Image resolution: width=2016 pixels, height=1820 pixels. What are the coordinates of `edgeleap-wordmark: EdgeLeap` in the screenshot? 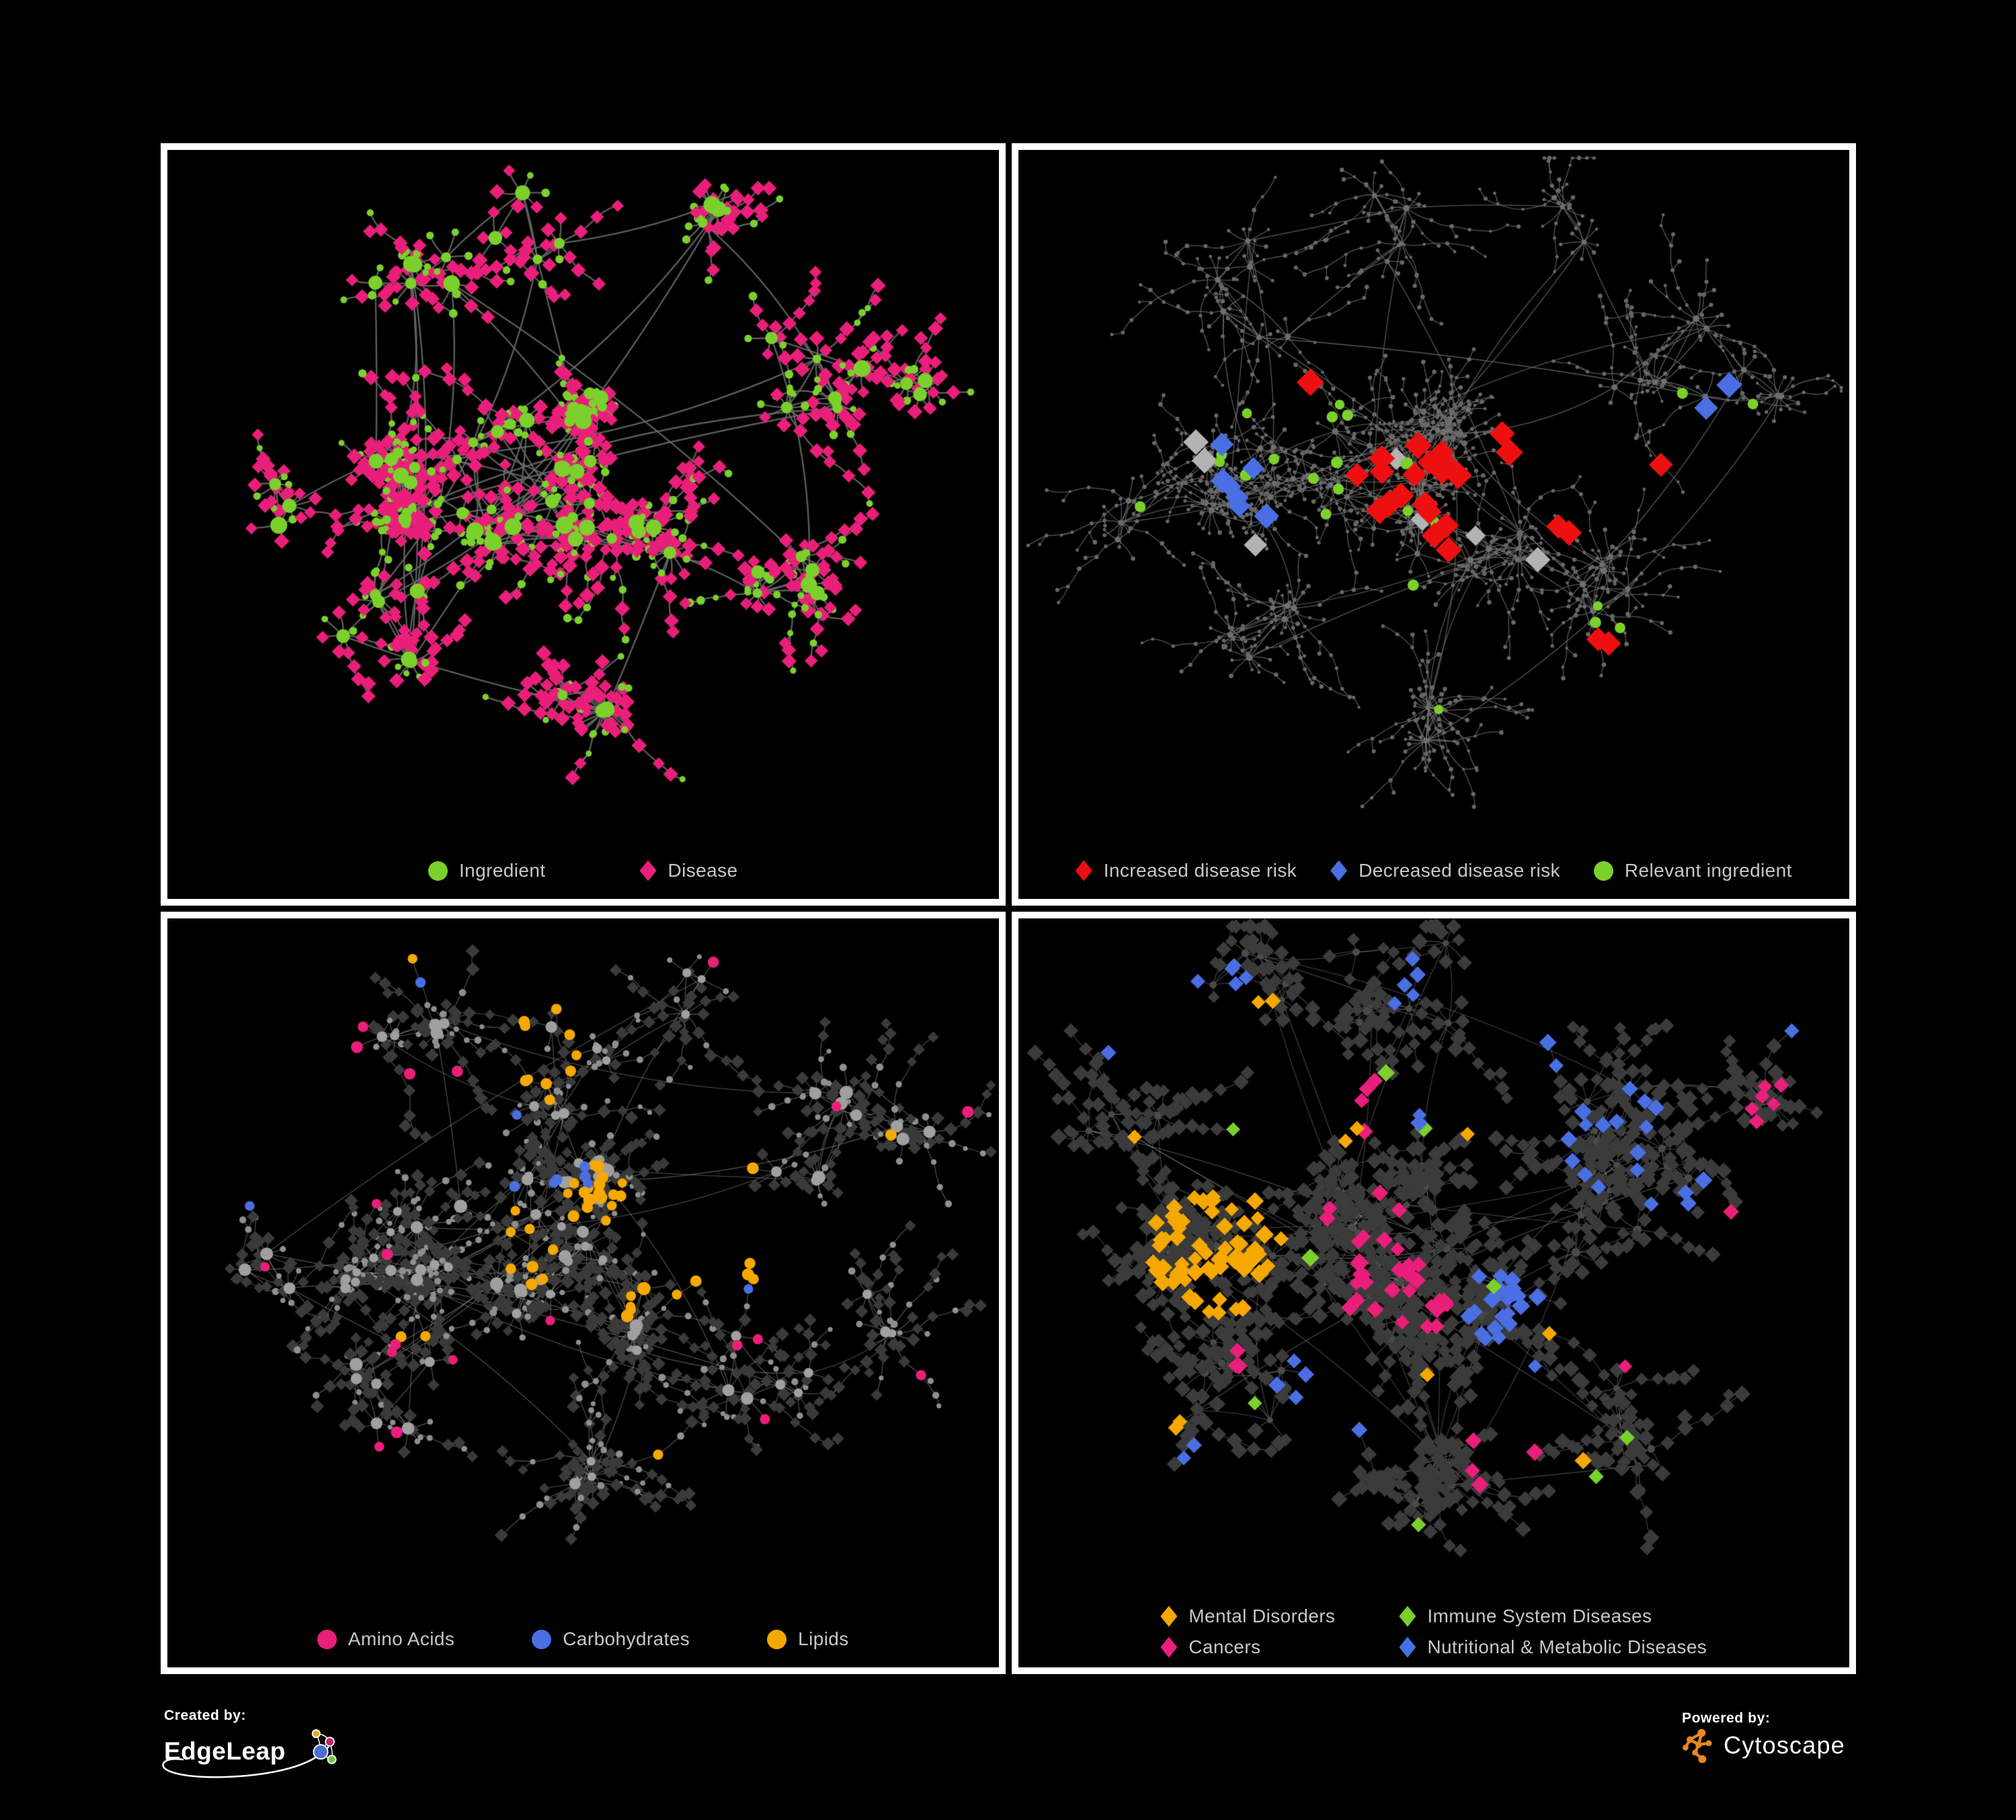 It's located at (225, 1751).